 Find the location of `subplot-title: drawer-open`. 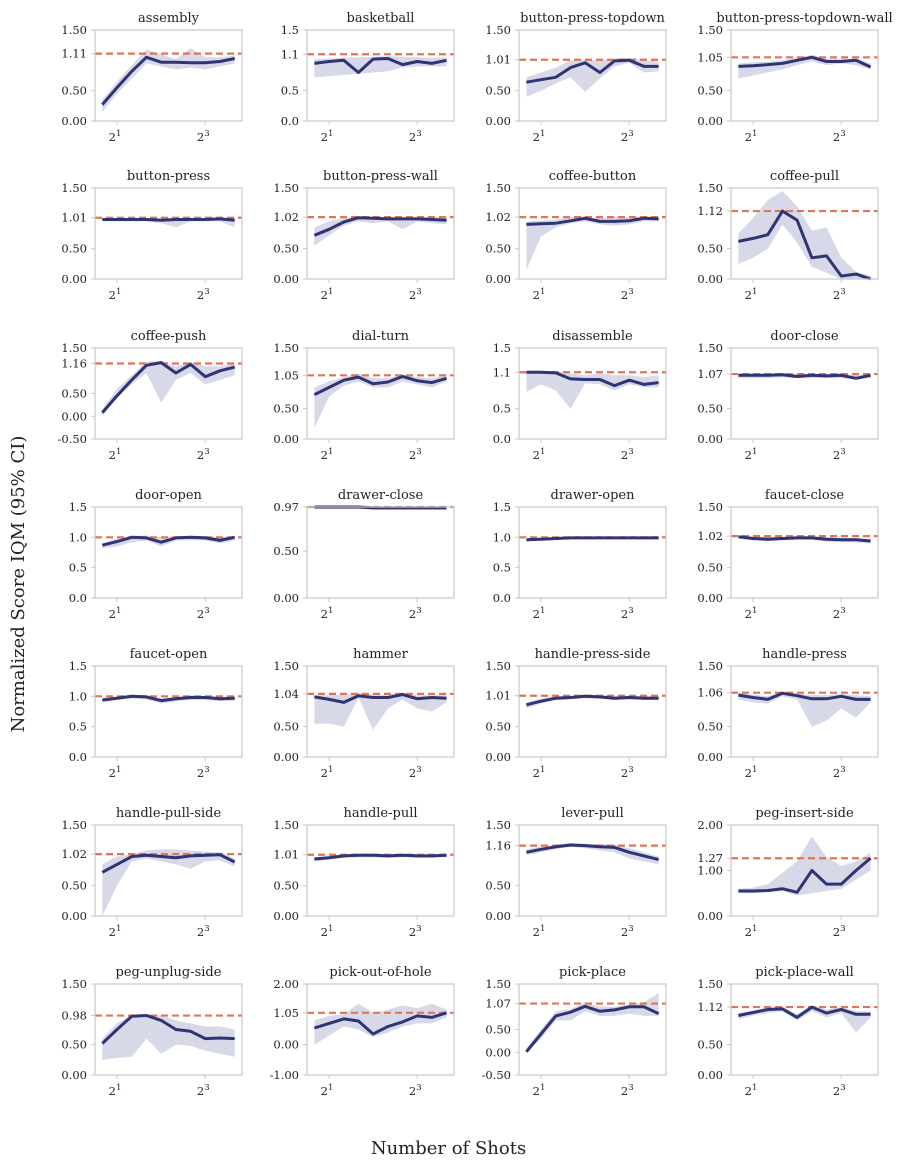

subplot-title: drawer-open is located at coordinates (593, 495).